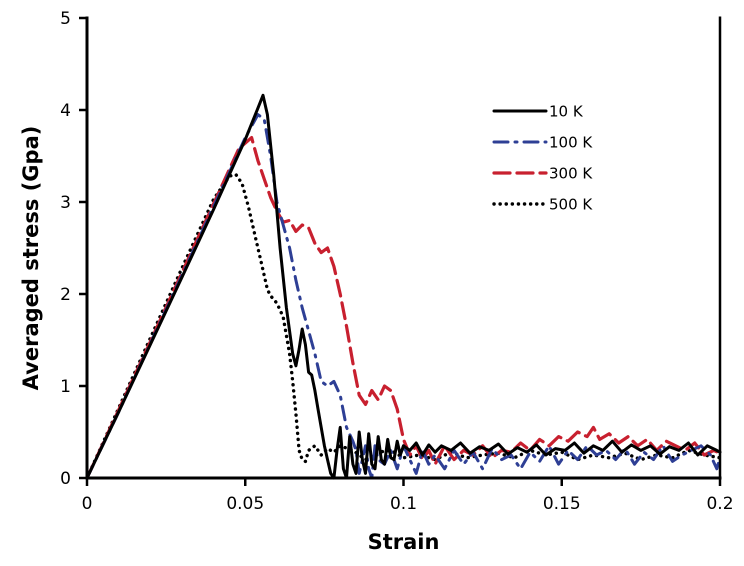 The width and height of the screenshot is (744, 566). I want to click on y-tick-label: 1, so click(65, 387).